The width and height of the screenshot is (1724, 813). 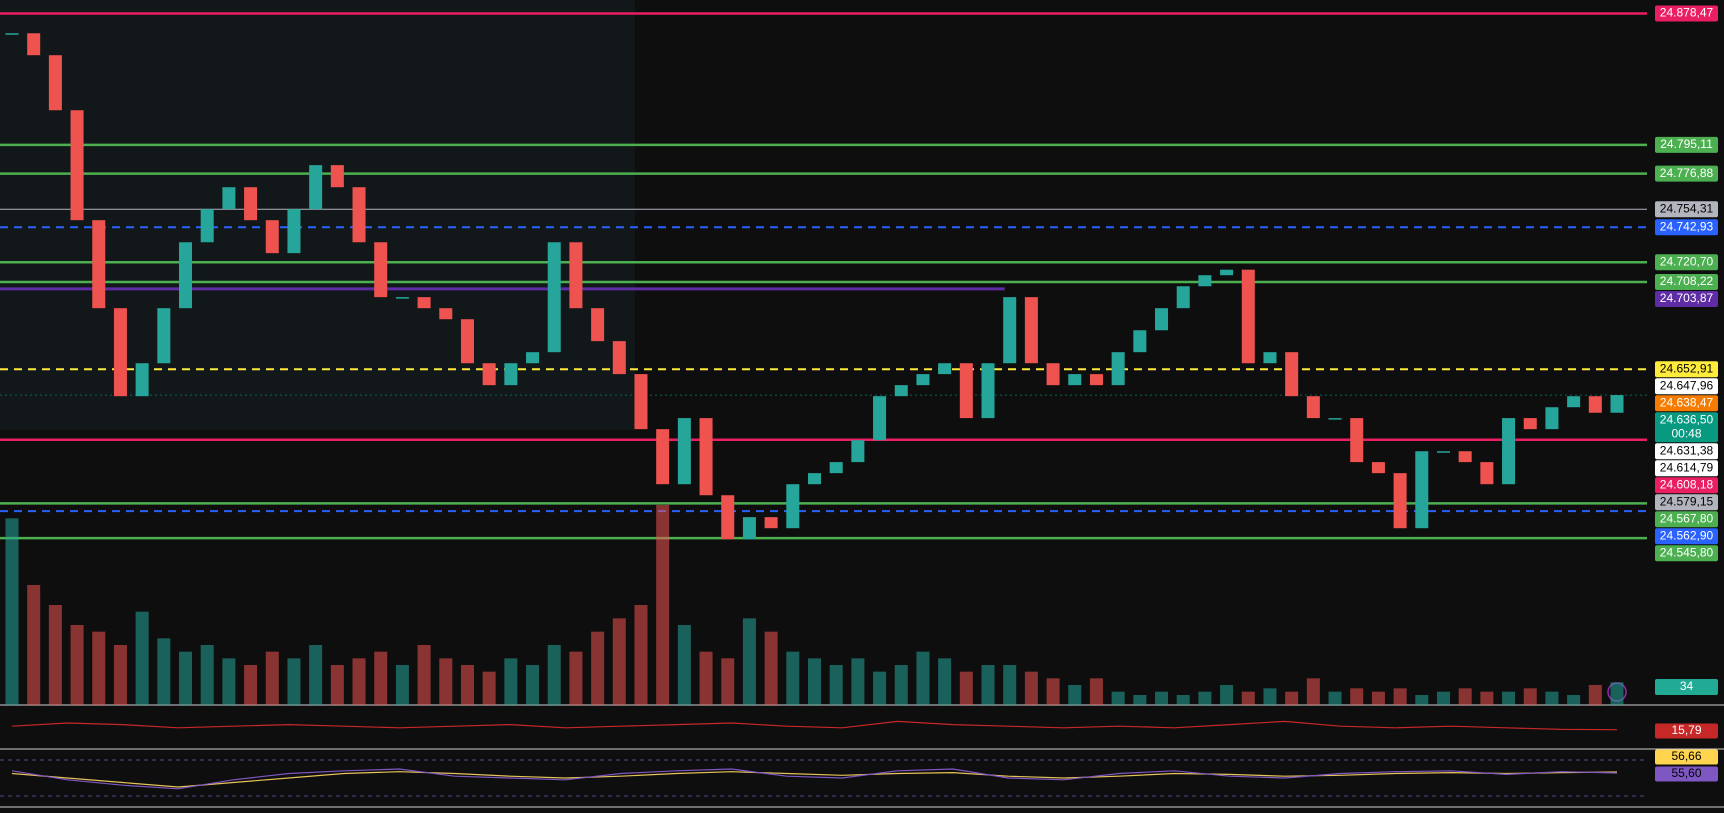 I want to click on indicator-label-box, so click(x=1686, y=731).